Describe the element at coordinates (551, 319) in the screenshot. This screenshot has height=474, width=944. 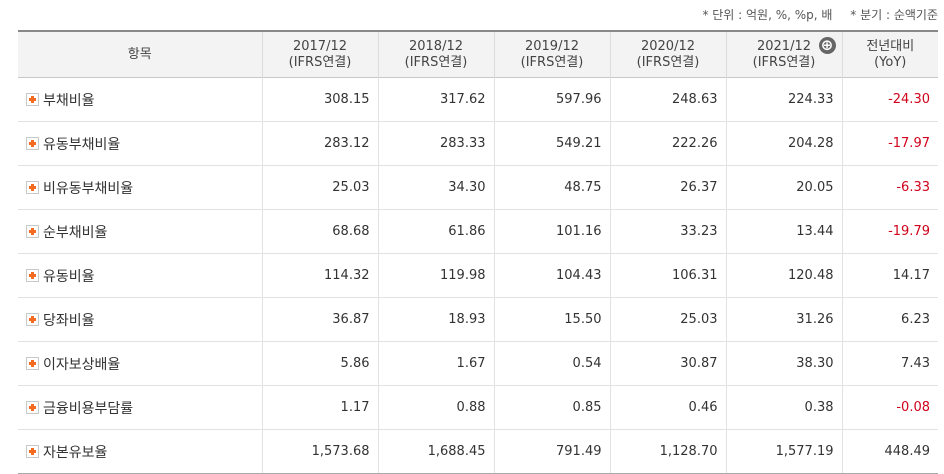
I see `value-cell: 15.50` at that location.